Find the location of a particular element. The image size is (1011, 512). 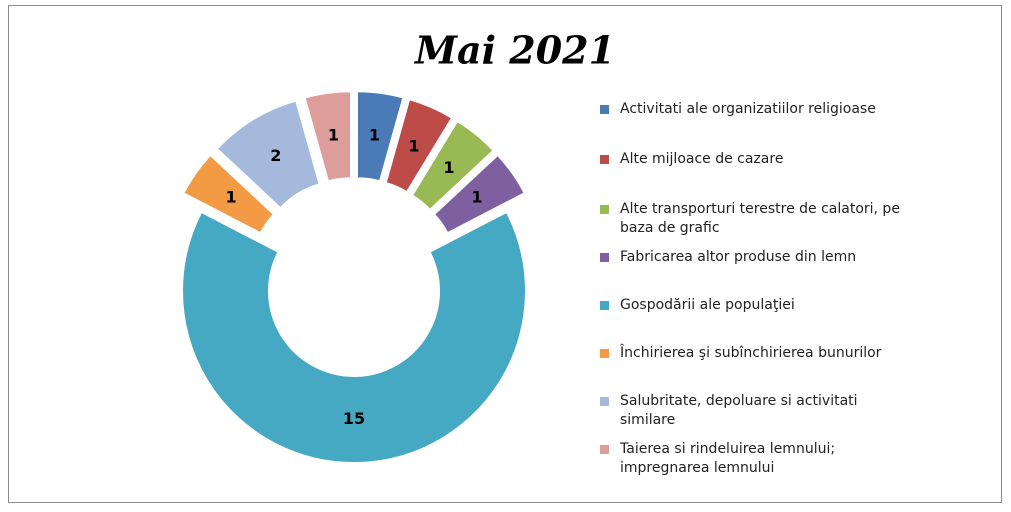

legend-label: Închirierea şi subînchirierea bunurilor is located at coordinates (751, 353).